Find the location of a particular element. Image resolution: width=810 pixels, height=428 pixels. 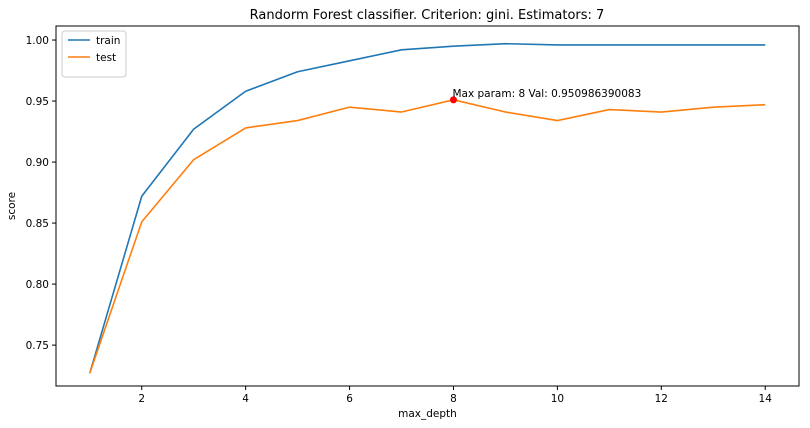

y-tick-label: 0.95 is located at coordinates (37, 102).